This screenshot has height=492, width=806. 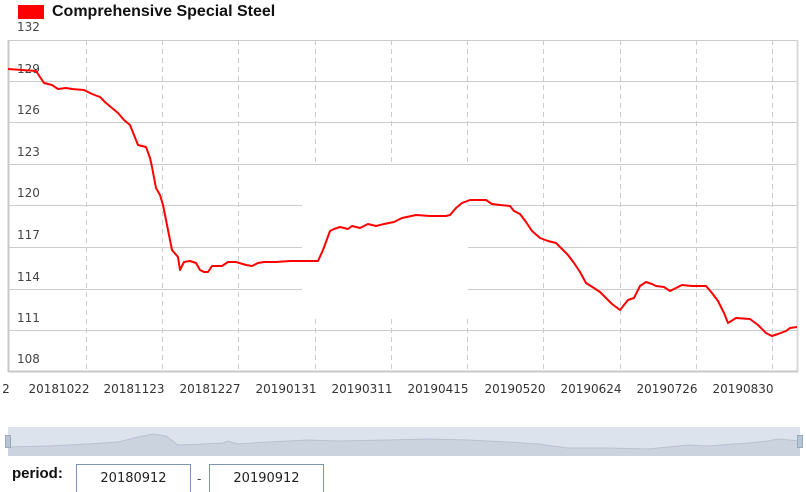 What do you see at coordinates (58, 389) in the screenshot?
I see `svg-text: 20181022` at bounding box center [58, 389].